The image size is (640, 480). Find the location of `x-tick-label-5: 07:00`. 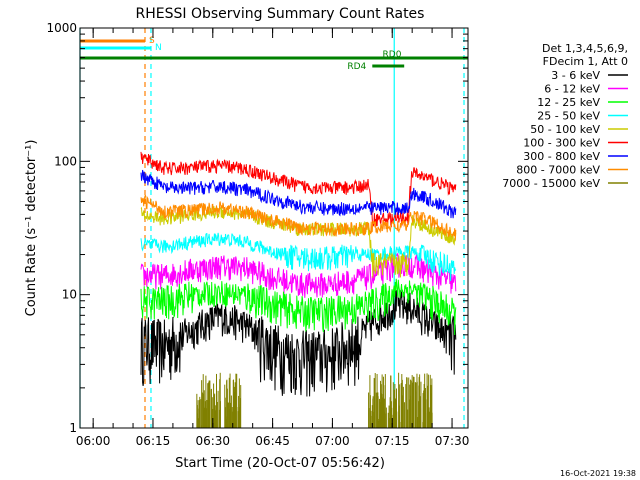

x-tick-label-5: 07:00 is located at coordinates (332, 441).